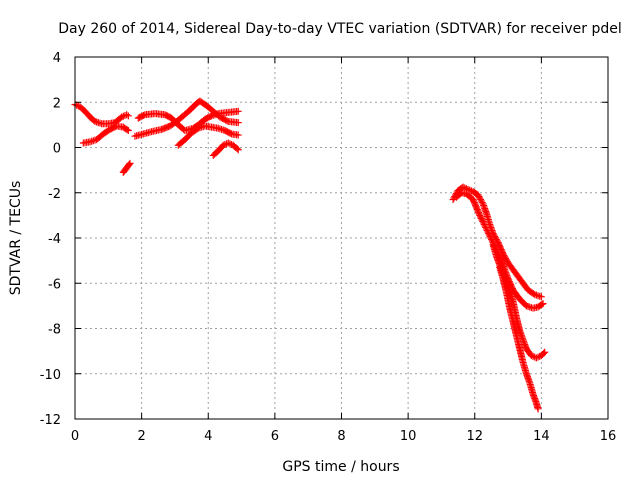 The width and height of the screenshot is (640, 480). What do you see at coordinates (341, 436) in the screenshot?
I see `x-tick-label: 8` at bounding box center [341, 436].